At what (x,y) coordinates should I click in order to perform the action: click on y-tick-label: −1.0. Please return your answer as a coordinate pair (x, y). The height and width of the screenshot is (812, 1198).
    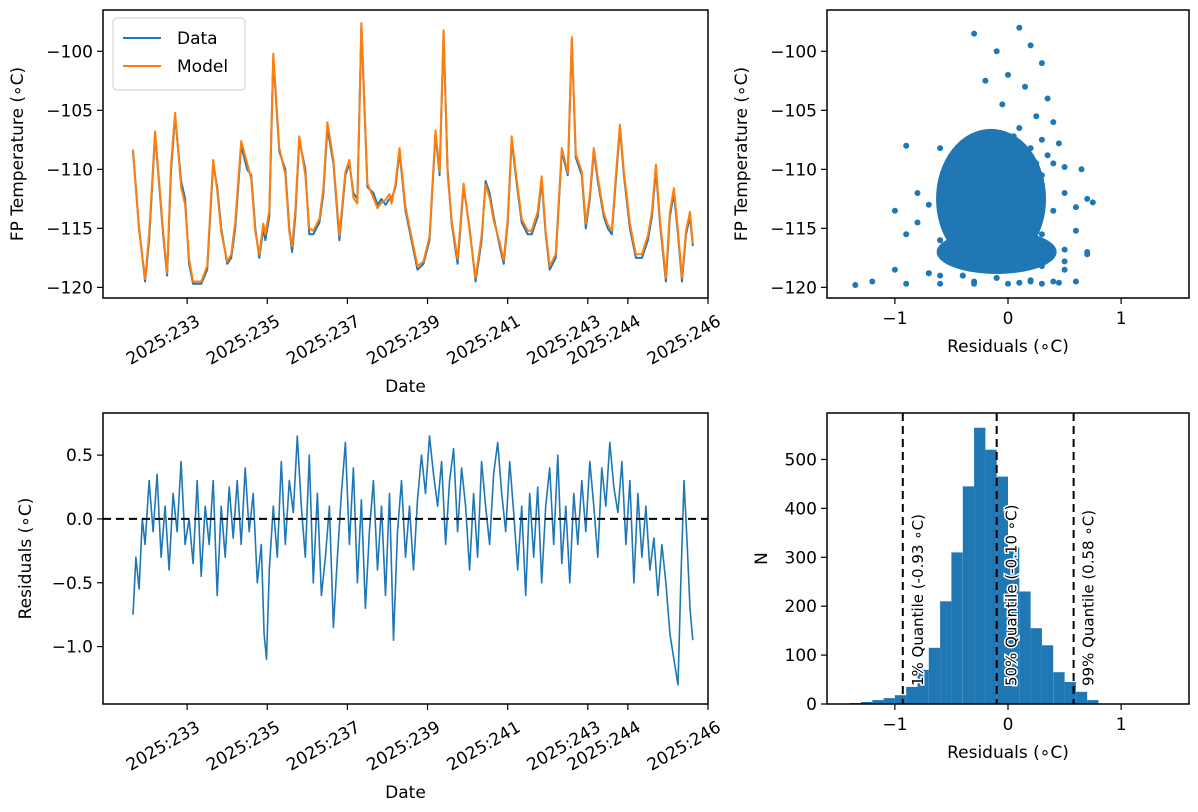
    Looking at the image, I should click on (72, 648).